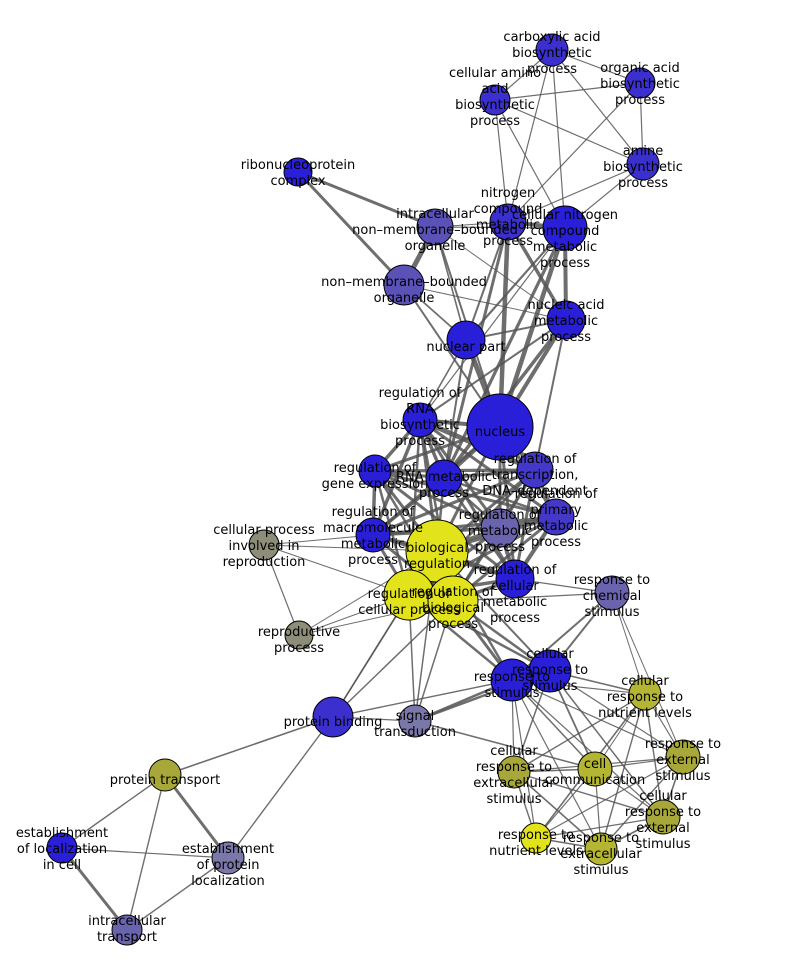 The width and height of the screenshot is (786, 971). Describe the element at coordinates (601, 849) in the screenshot. I see `graph-node-response_to_extracellular_stimulus` at that location.